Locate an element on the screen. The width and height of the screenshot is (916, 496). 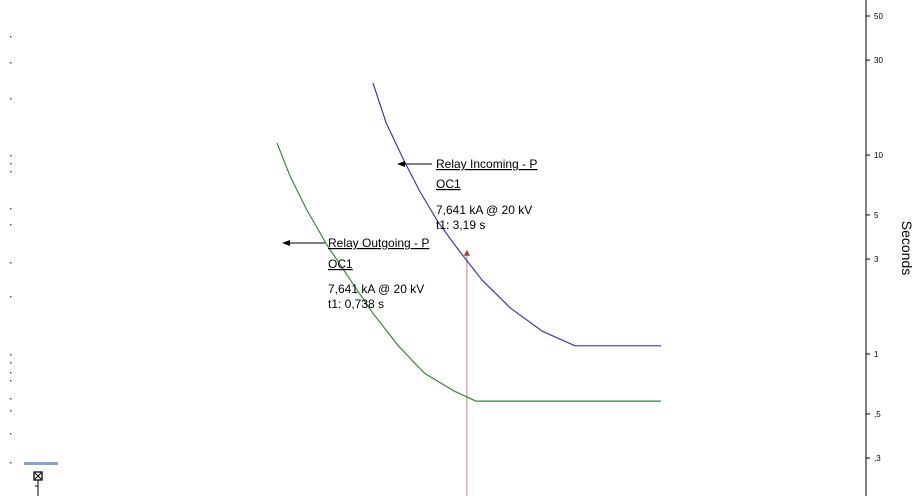
y-tick-label: 3 is located at coordinates (876, 259).